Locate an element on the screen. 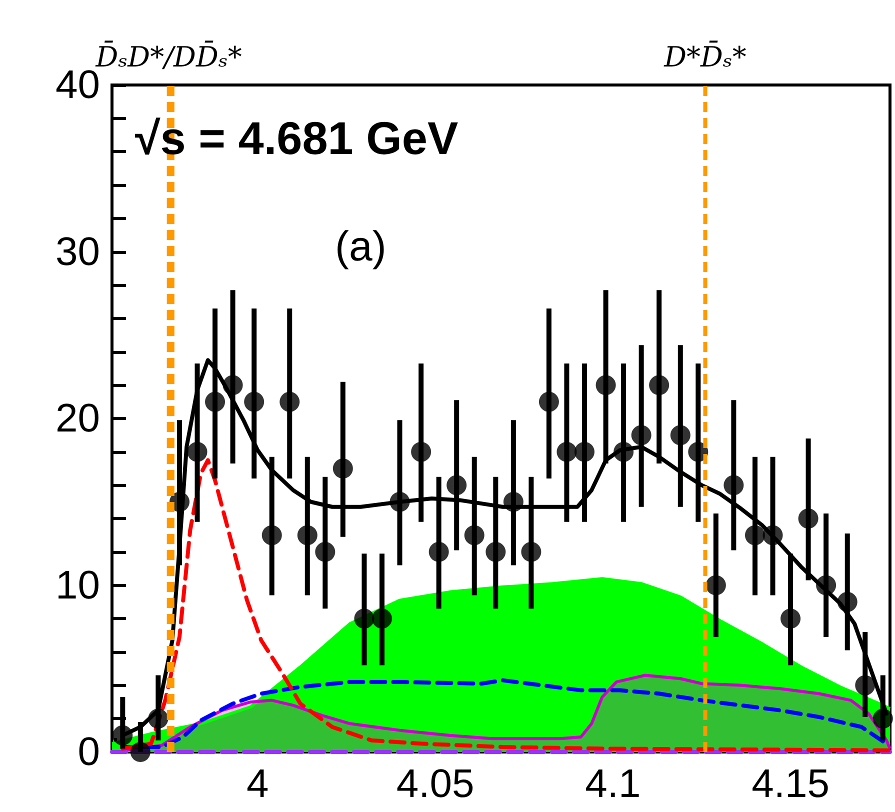  annotation: √s = 4.681 GeV is located at coordinates (297, 138).